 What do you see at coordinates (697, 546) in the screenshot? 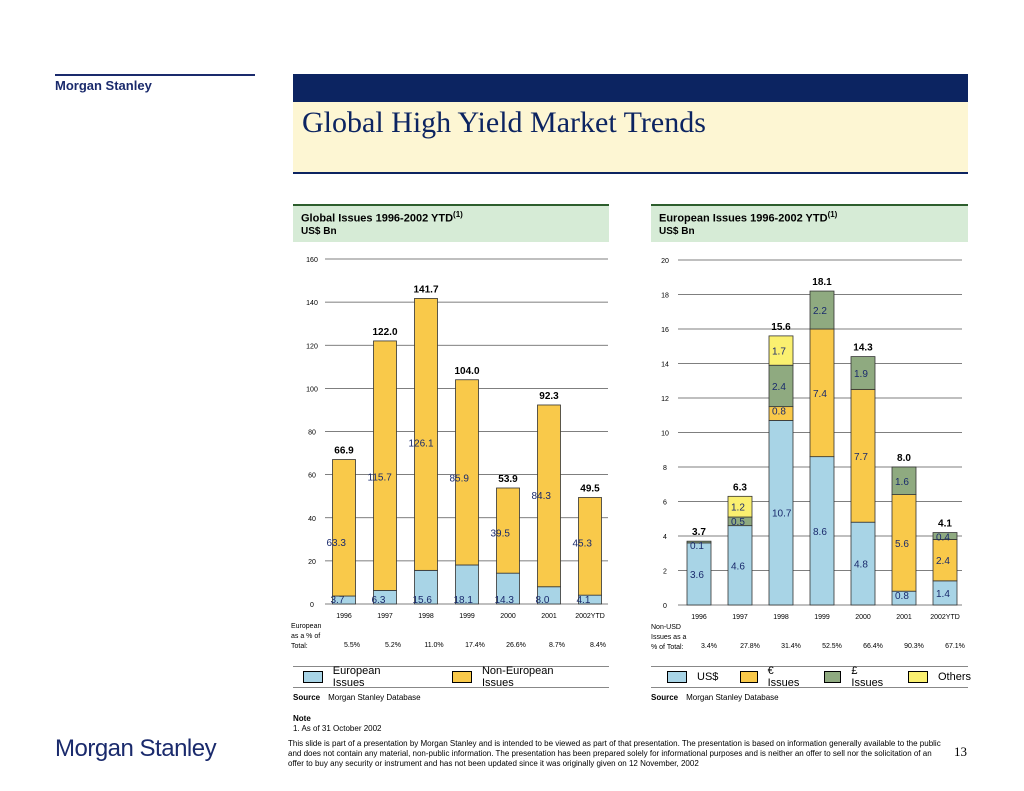
I see `data-label: 0.1` at bounding box center [697, 546].